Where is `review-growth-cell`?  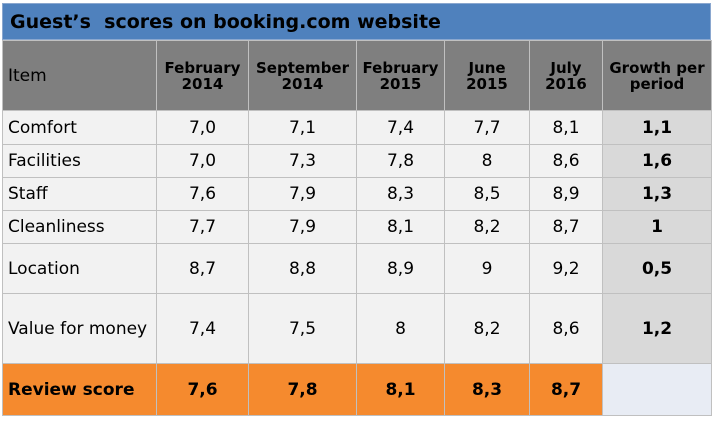 review-growth-cell is located at coordinates (657, 389).